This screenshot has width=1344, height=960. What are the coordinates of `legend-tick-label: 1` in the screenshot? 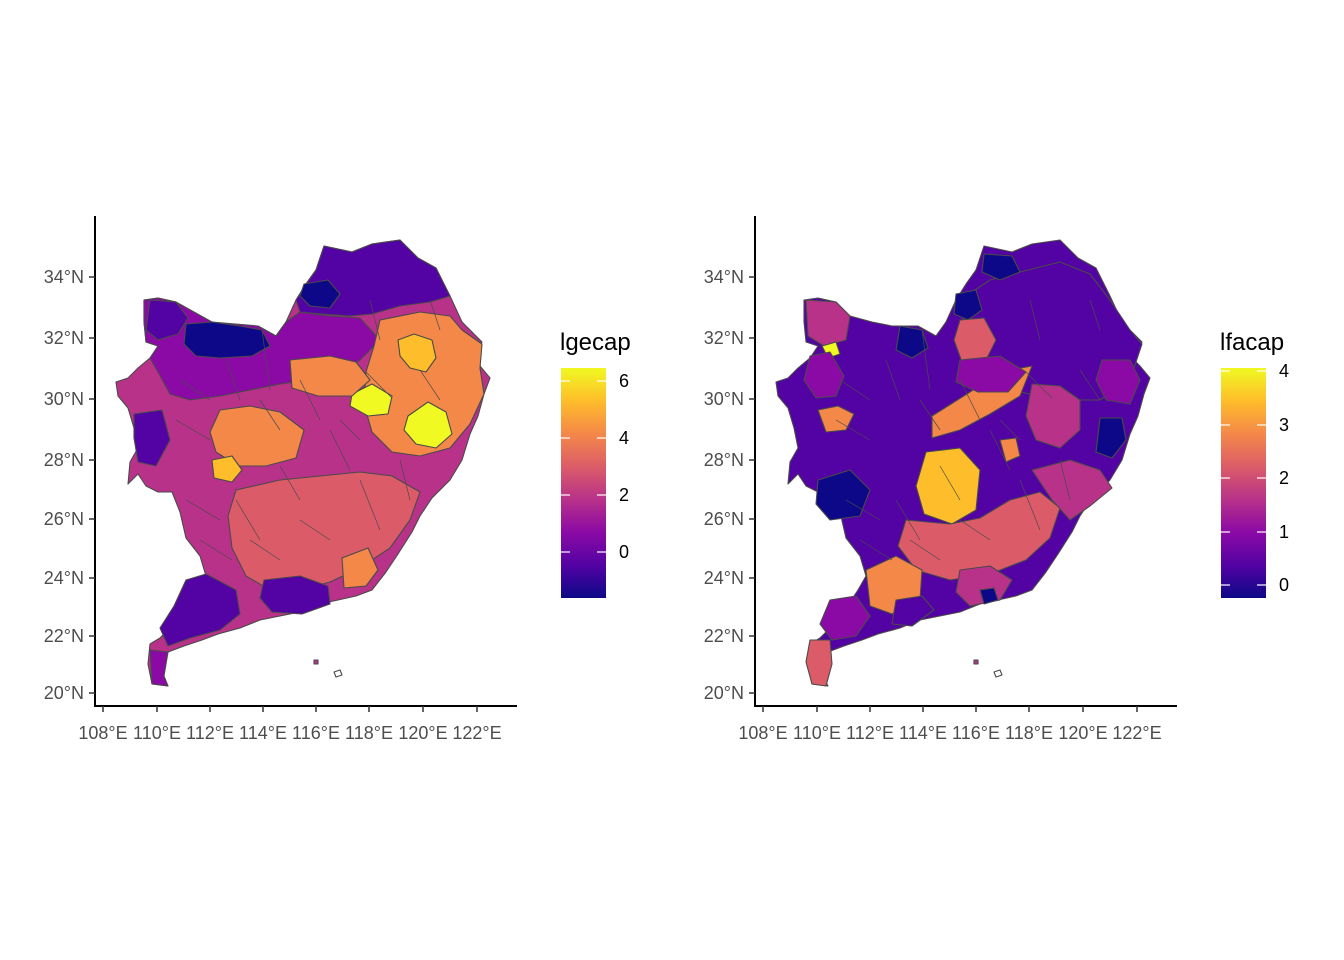 It's located at (1284, 532).